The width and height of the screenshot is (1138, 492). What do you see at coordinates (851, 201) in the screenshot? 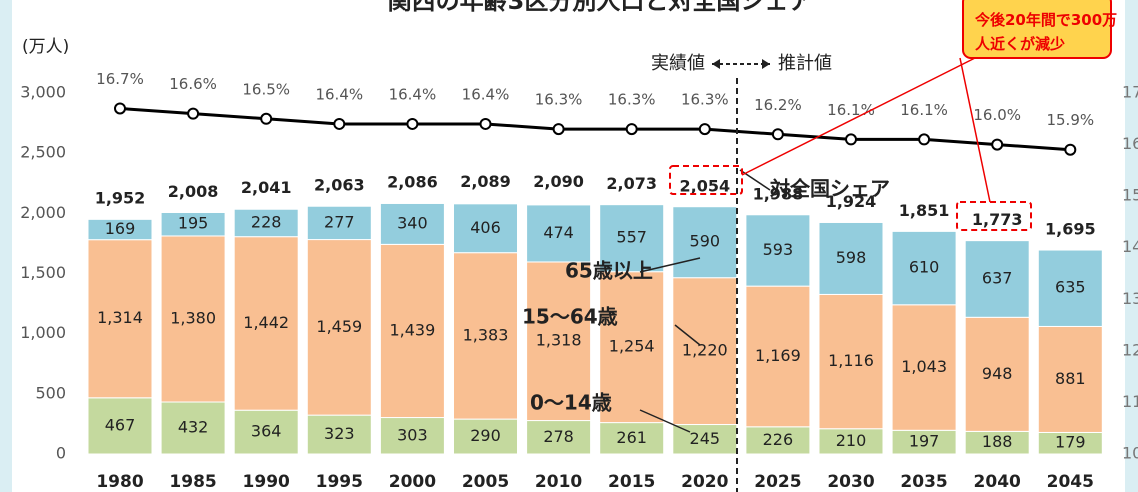
I see `total-label: 1,924` at bounding box center [851, 201].